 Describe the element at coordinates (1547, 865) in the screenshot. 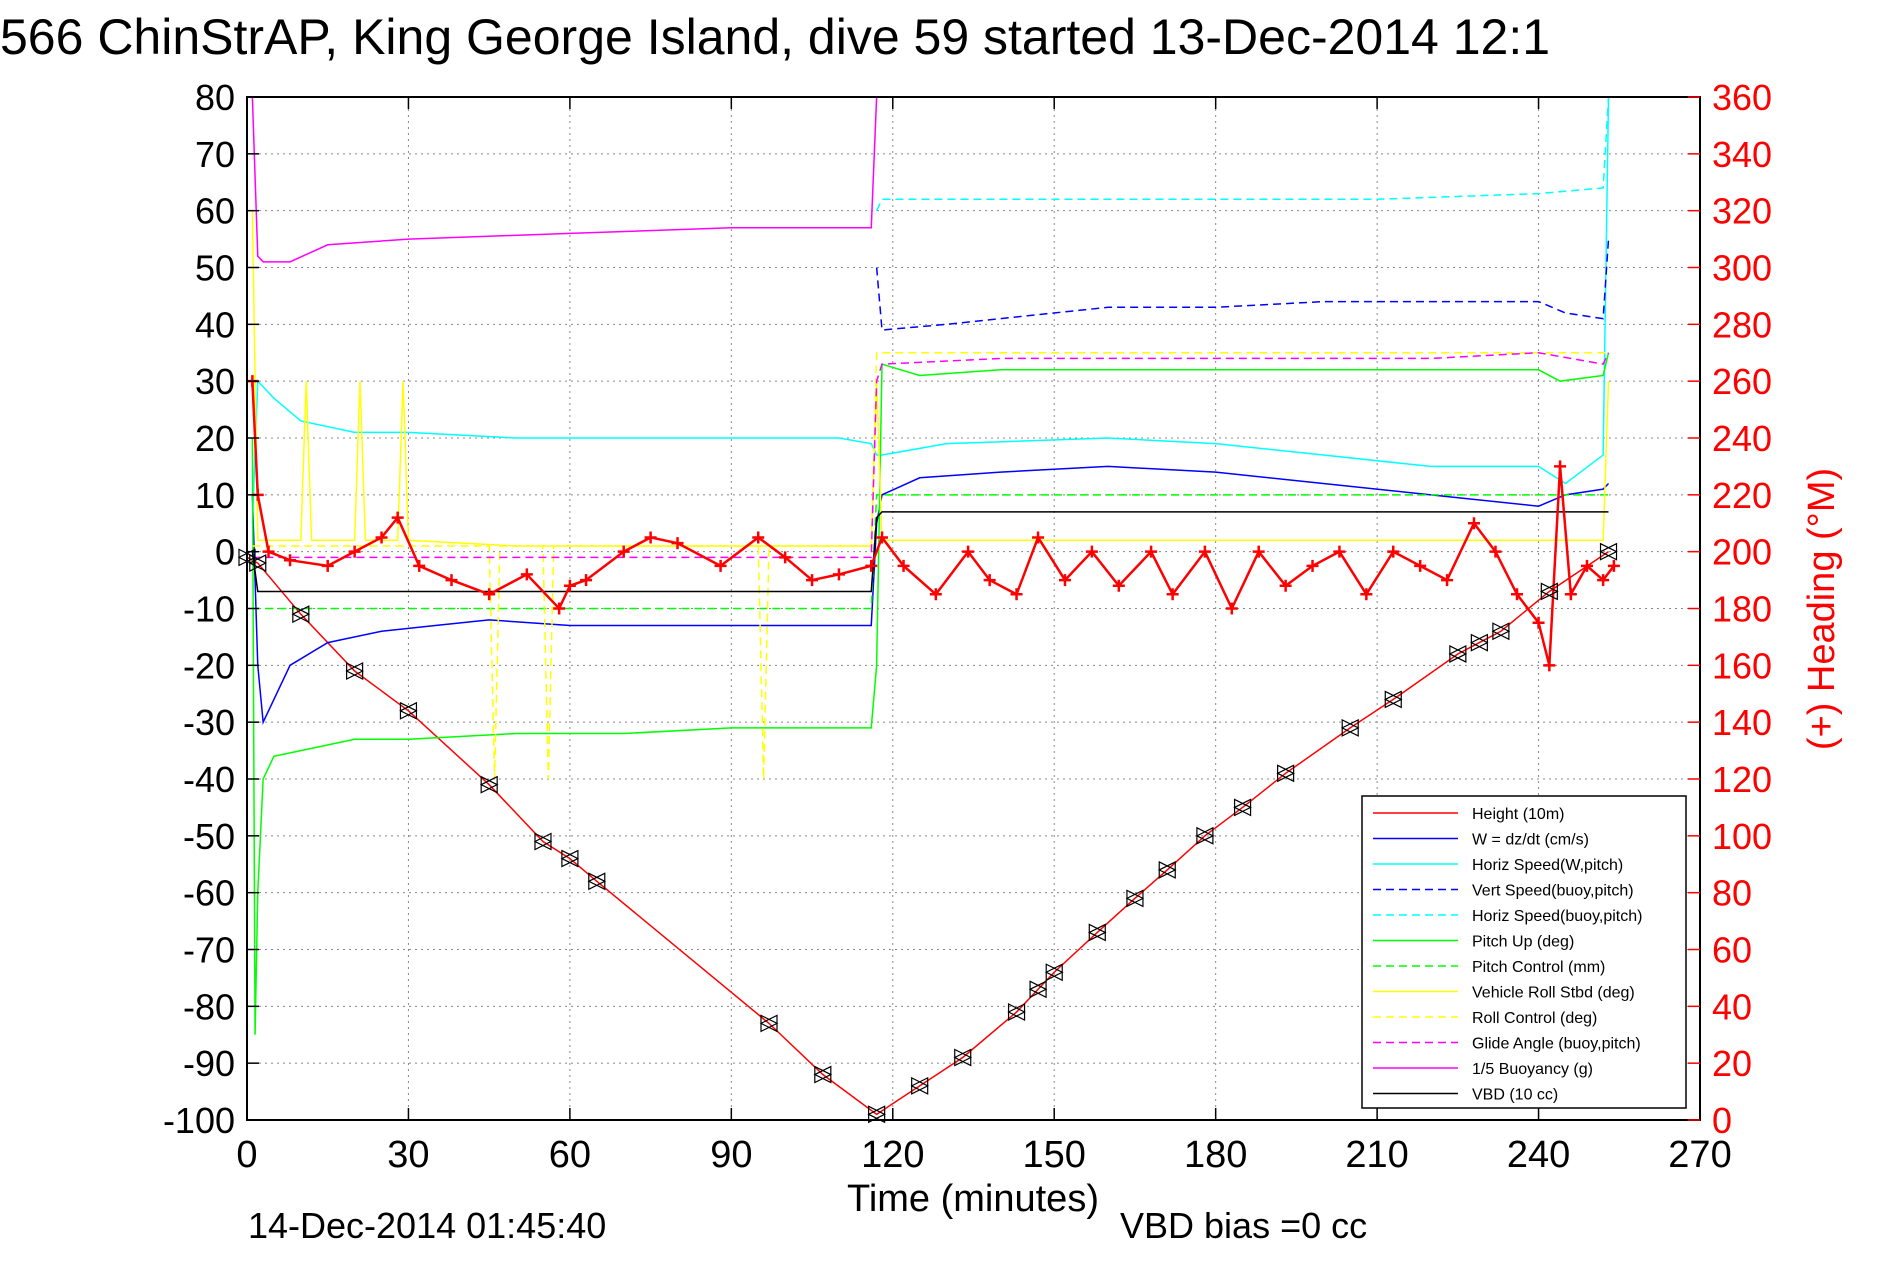

I see `legend-label: Horiz Speed(W,pitch)` at that location.